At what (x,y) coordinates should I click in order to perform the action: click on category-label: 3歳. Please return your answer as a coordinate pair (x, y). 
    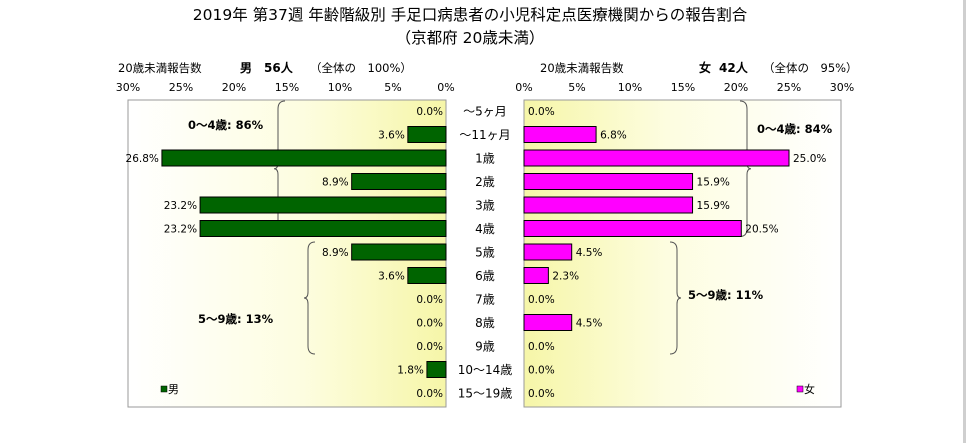
    Looking at the image, I should click on (485, 206).